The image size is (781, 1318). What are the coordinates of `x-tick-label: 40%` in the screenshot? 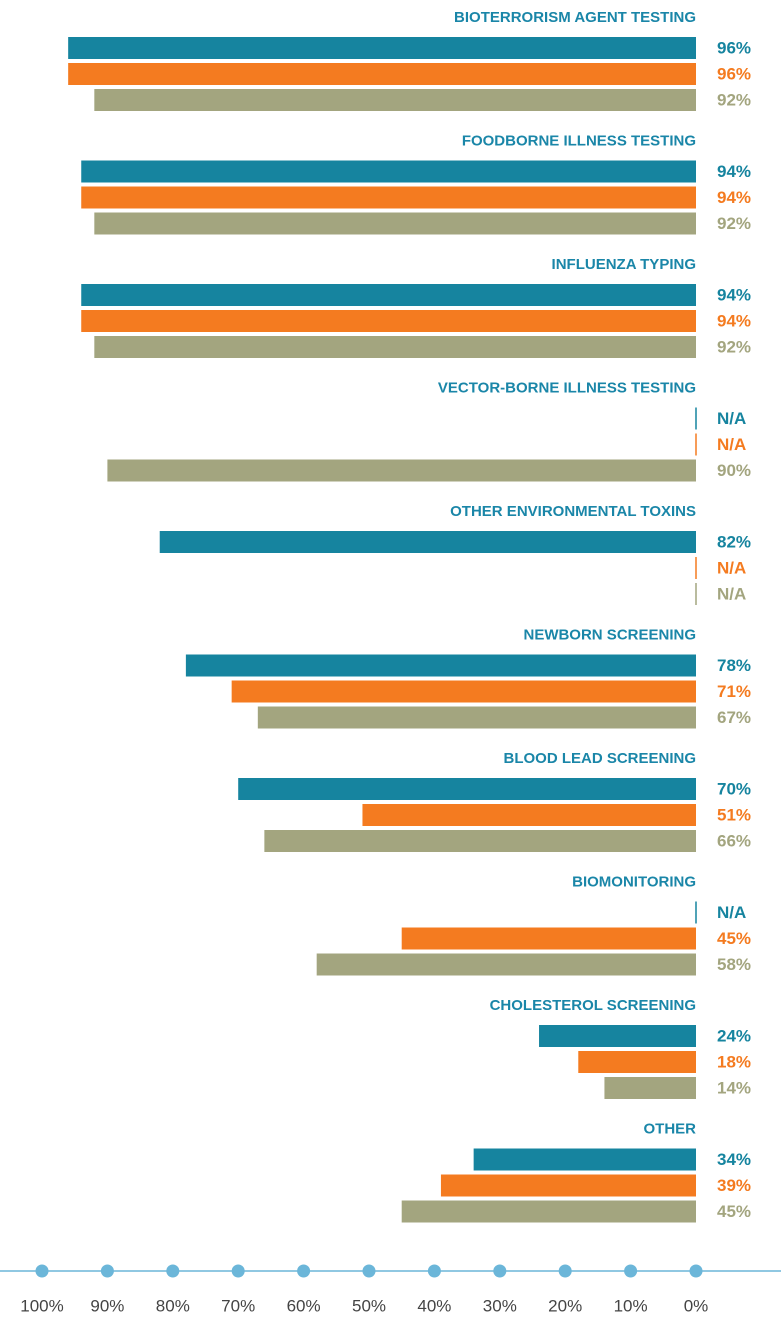 It's located at (434, 1305).